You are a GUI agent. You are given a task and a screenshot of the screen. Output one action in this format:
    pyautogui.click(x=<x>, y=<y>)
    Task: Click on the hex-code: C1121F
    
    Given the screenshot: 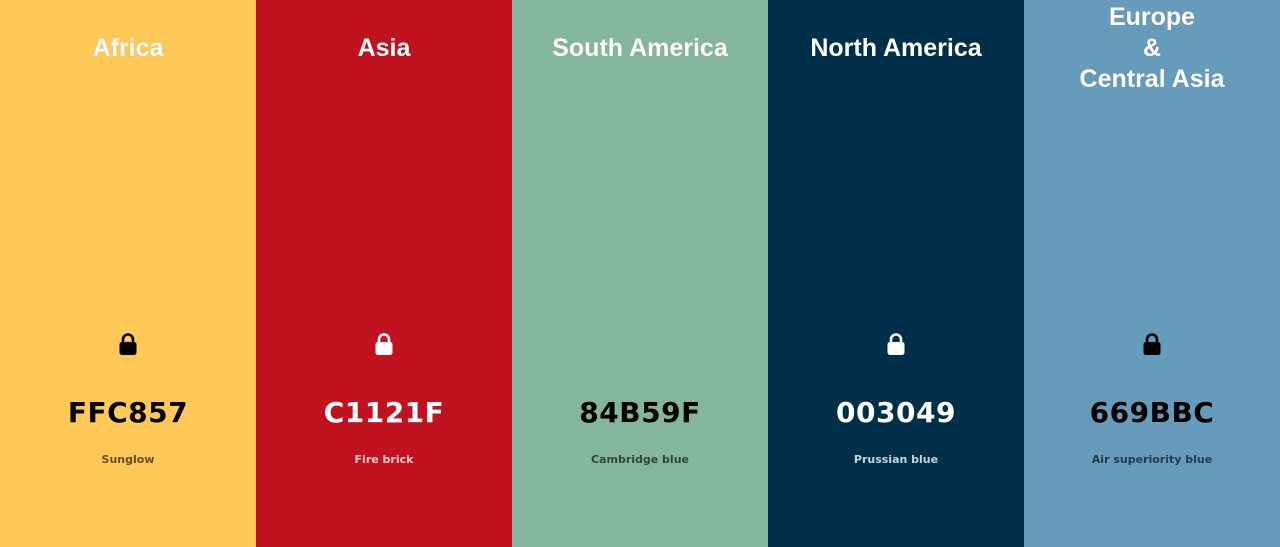 What is the action you would take?
    pyautogui.click(x=384, y=412)
    